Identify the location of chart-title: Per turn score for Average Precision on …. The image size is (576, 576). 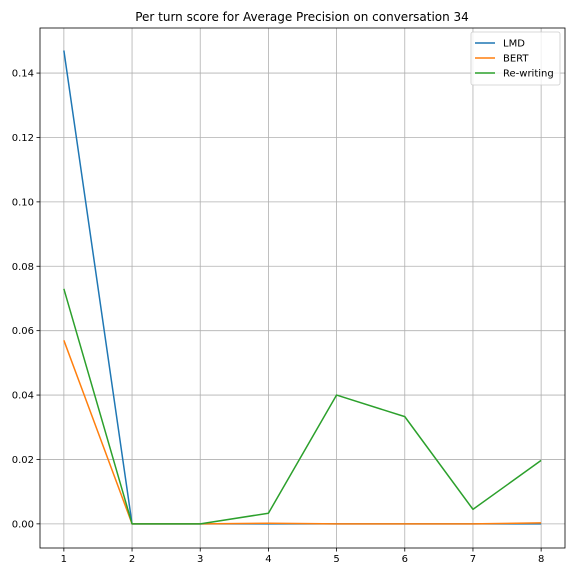
(302, 17).